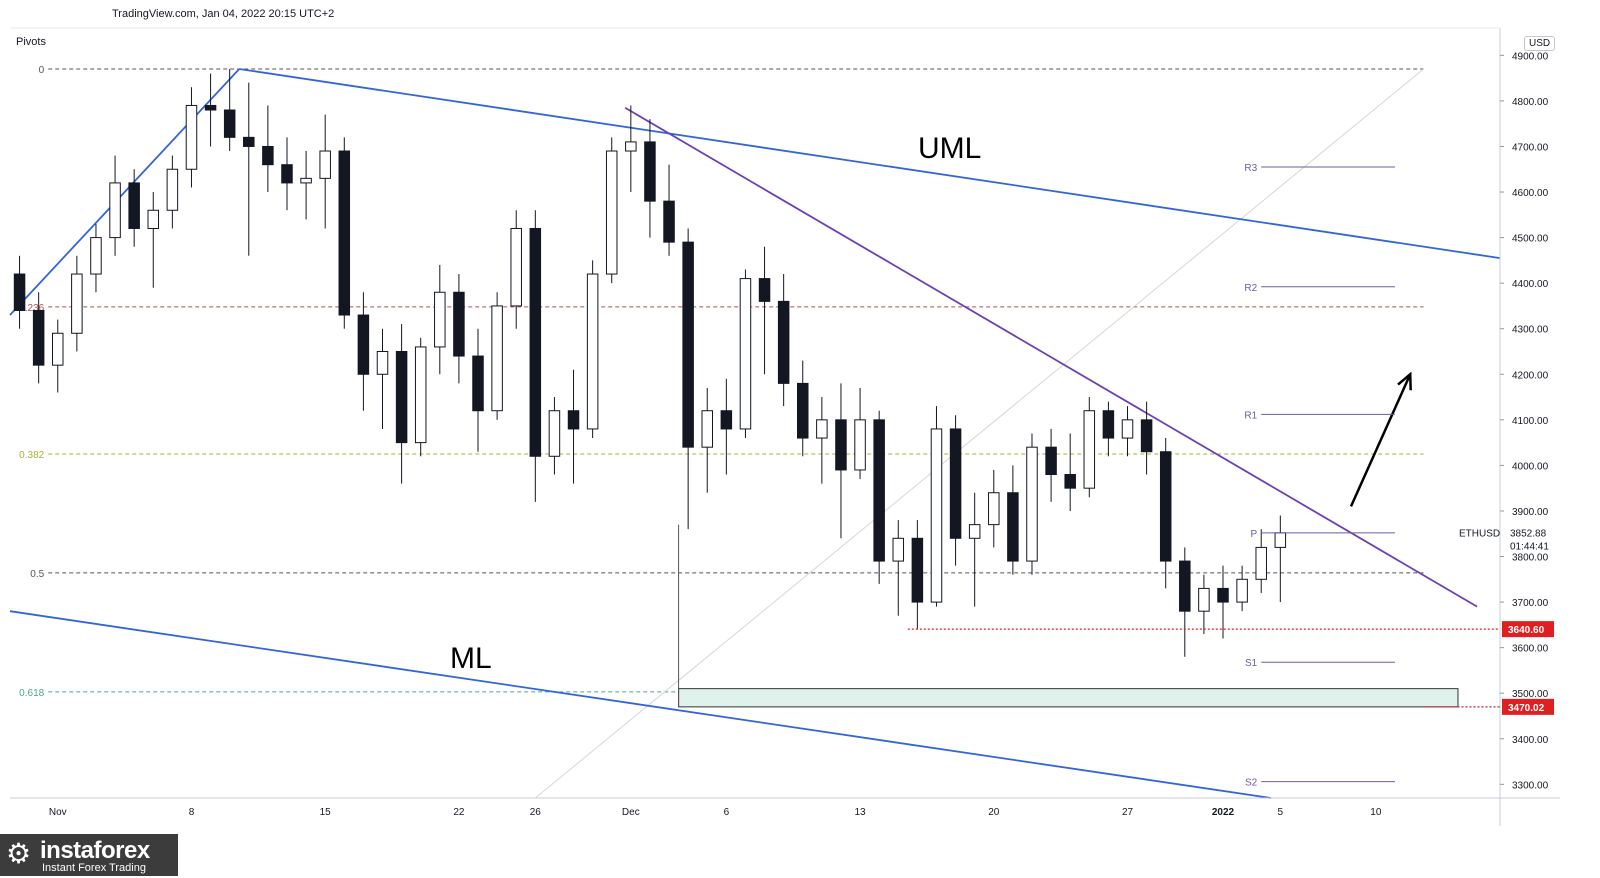 Image resolution: width=1600 pixels, height=878 pixels. What do you see at coordinates (727, 812) in the screenshot?
I see `x-tick-label: 6` at bounding box center [727, 812].